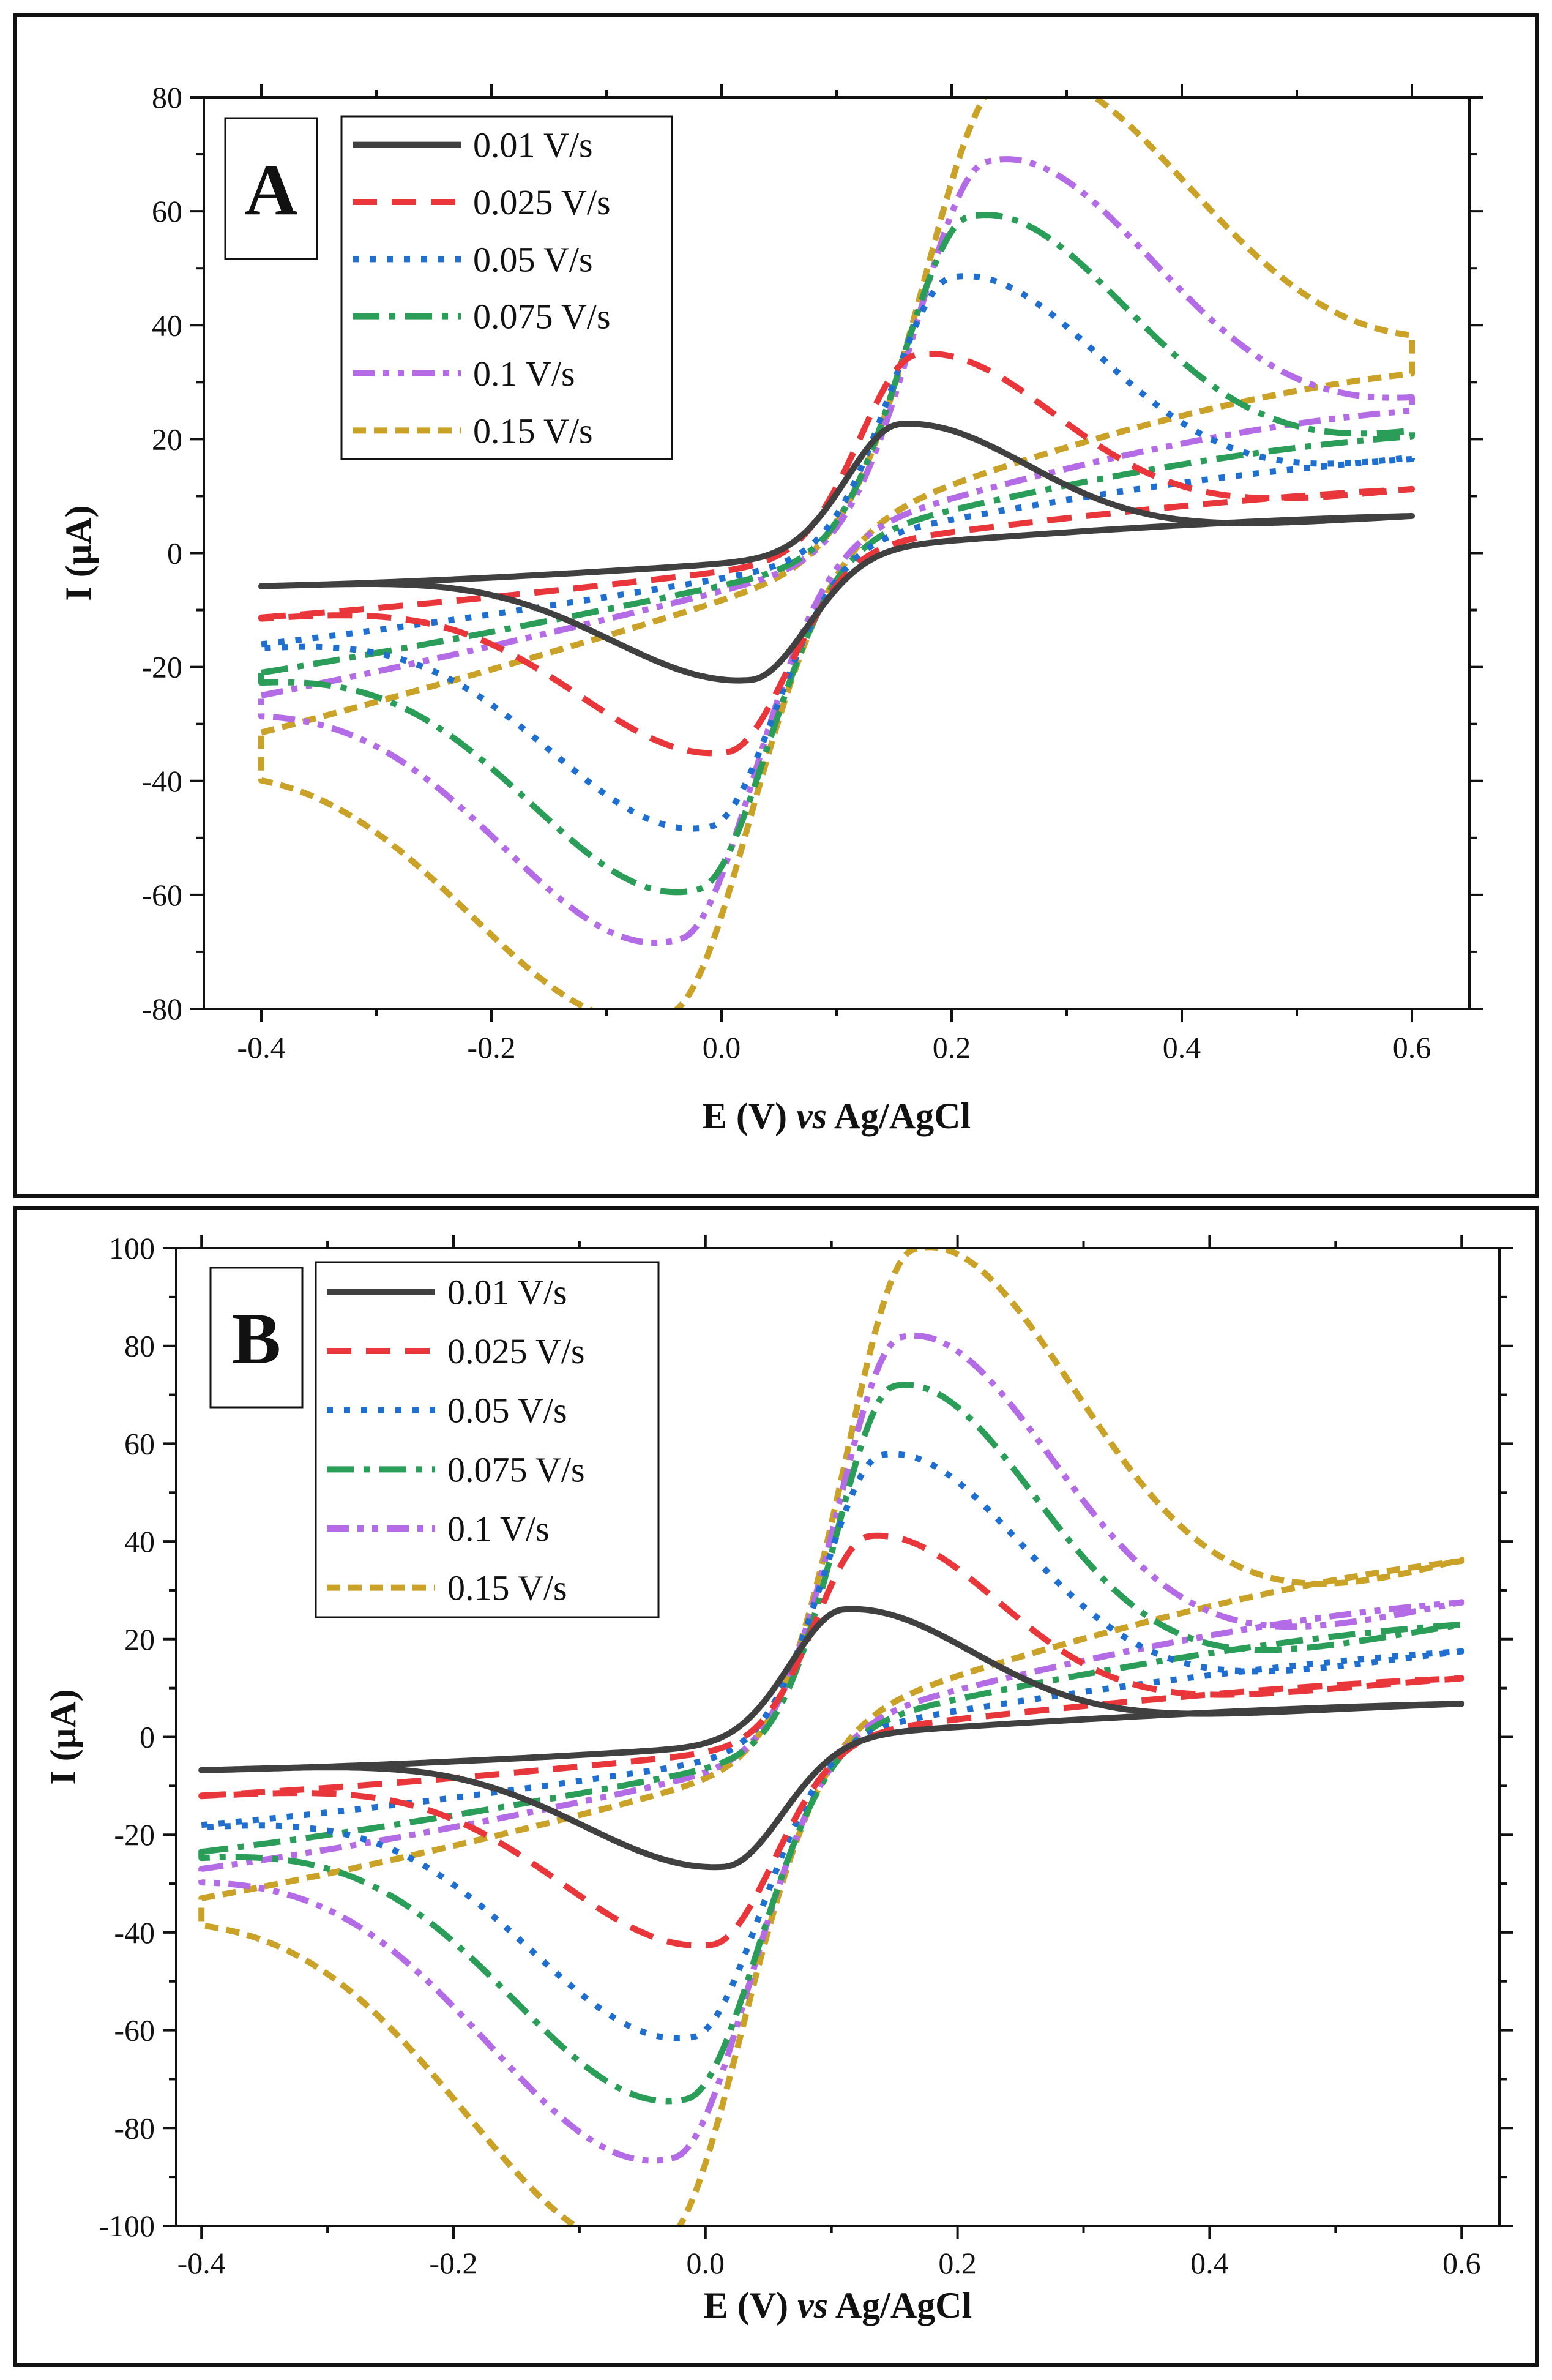 The height and width of the screenshot is (2380, 1552). I want to click on panel-label: A, so click(271, 189).